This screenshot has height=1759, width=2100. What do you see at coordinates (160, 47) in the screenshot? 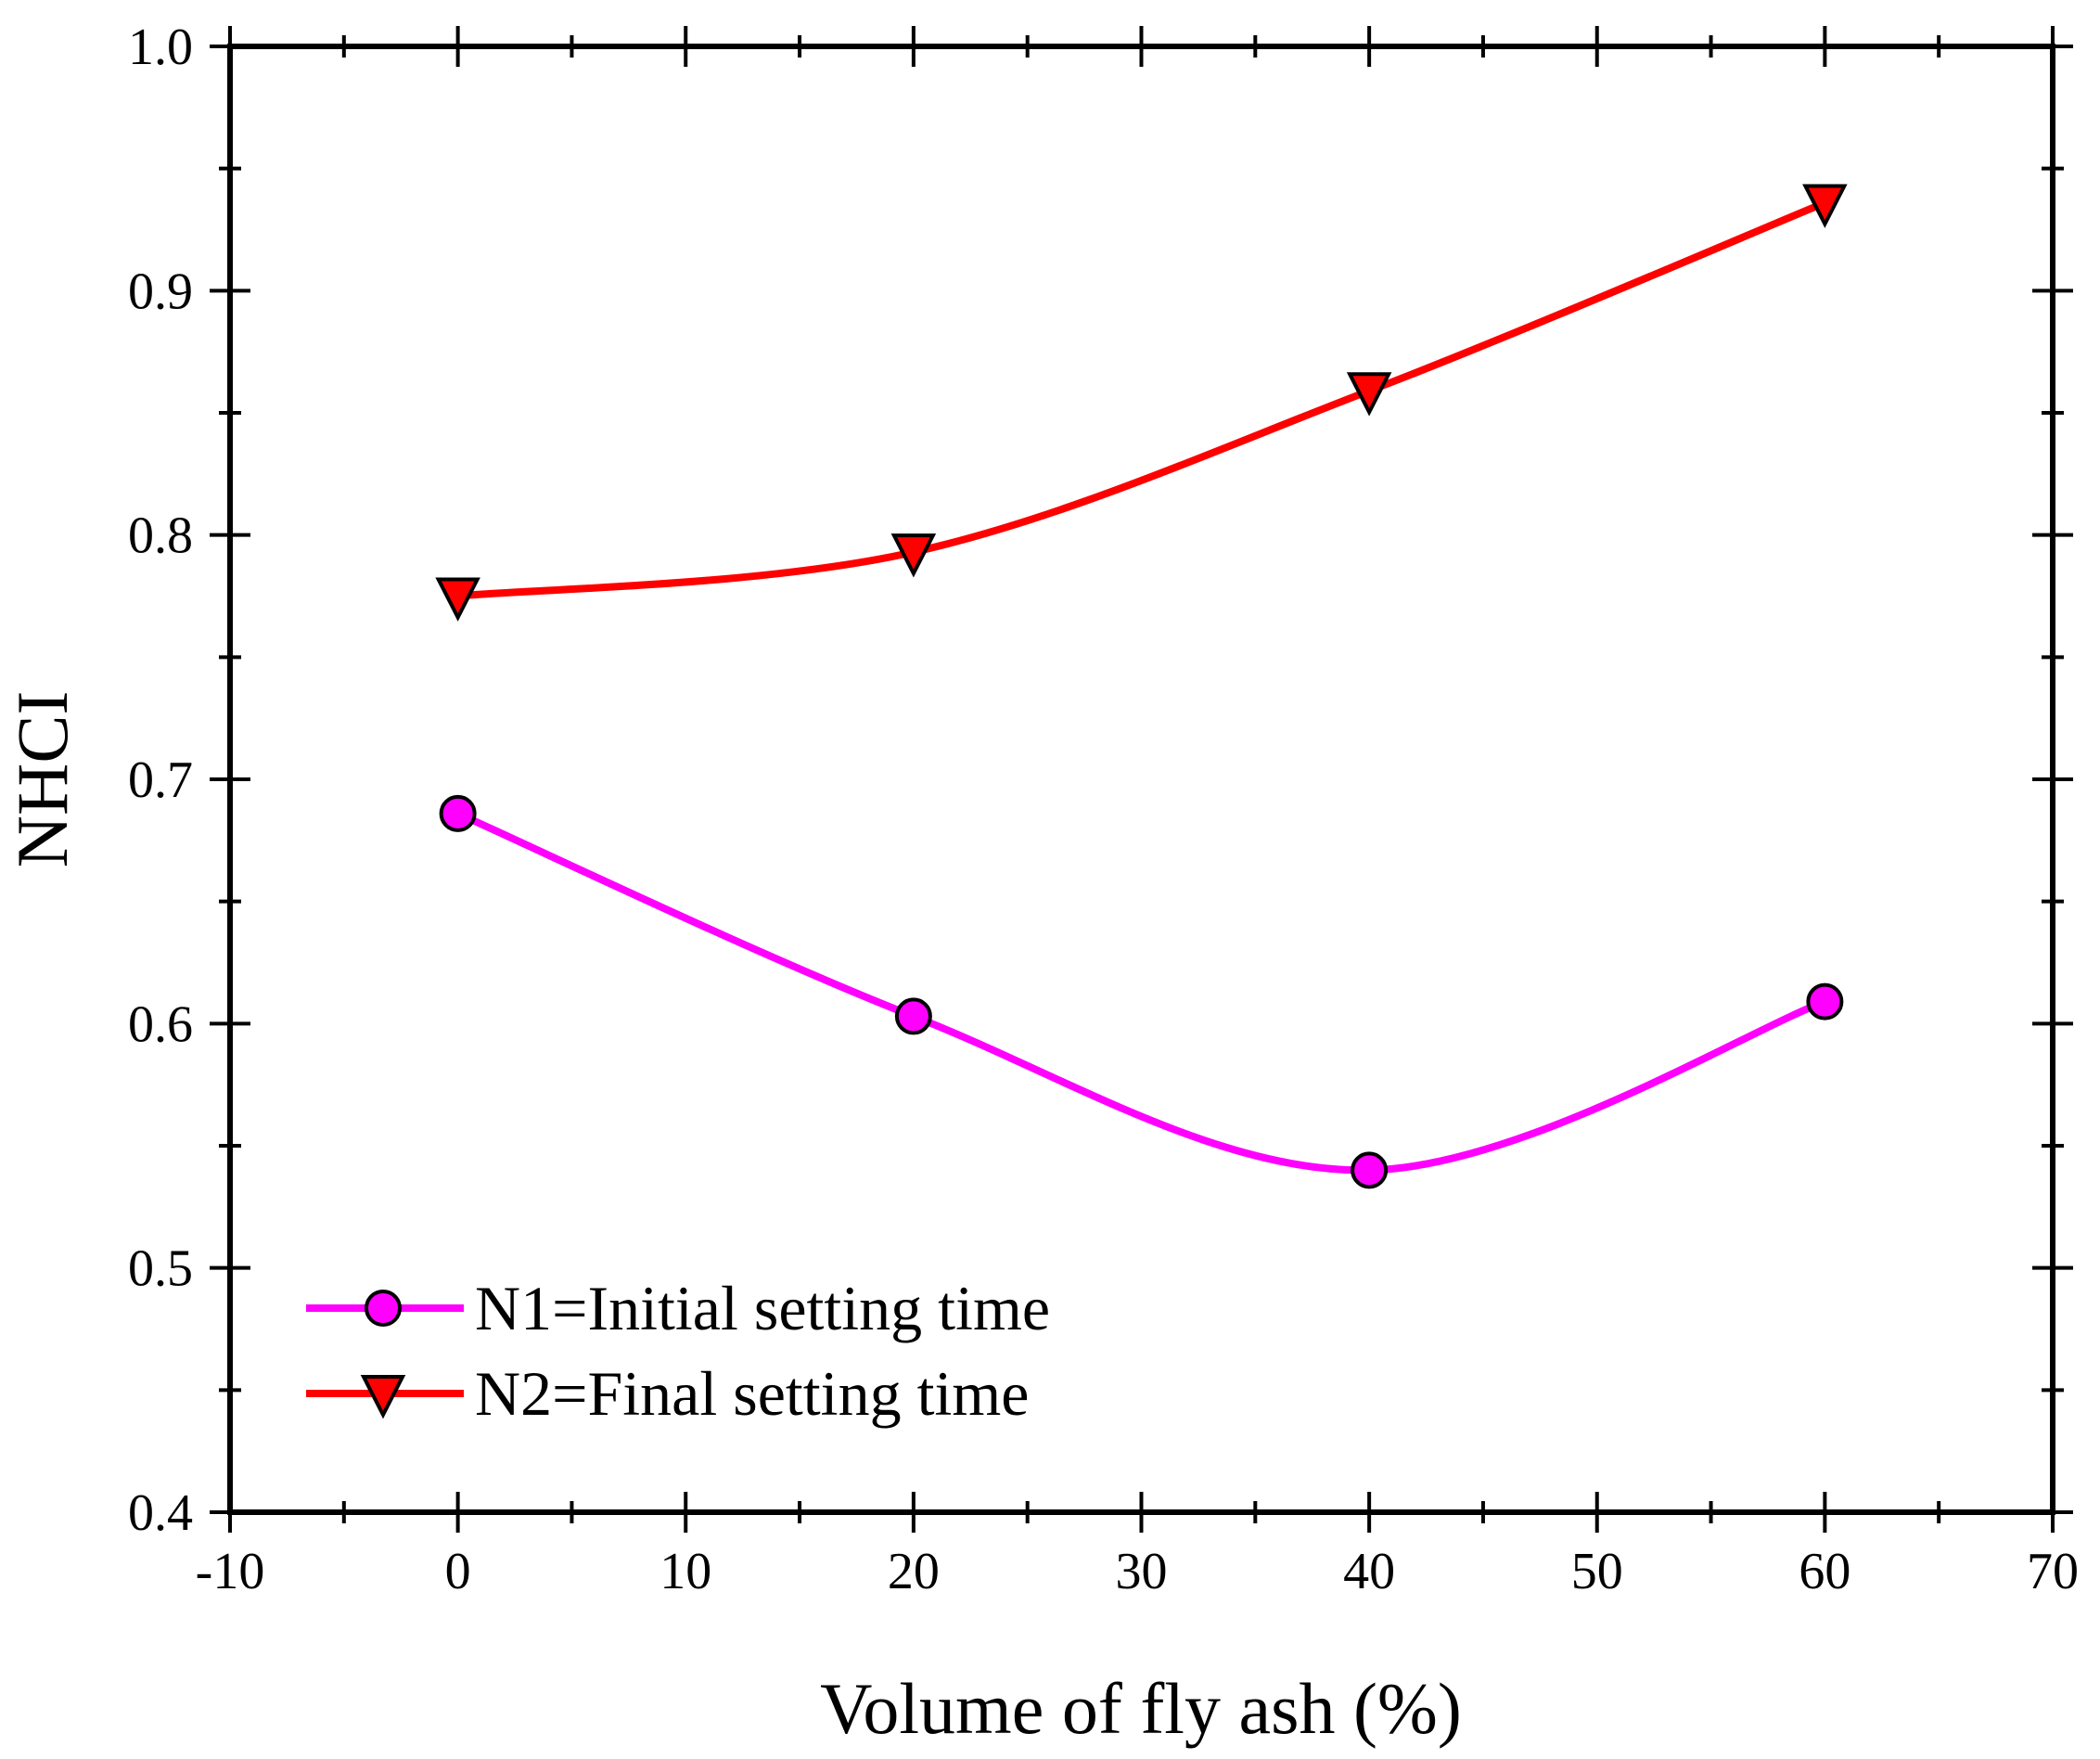
I see `y-tick-label: 1.0` at bounding box center [160, 47].